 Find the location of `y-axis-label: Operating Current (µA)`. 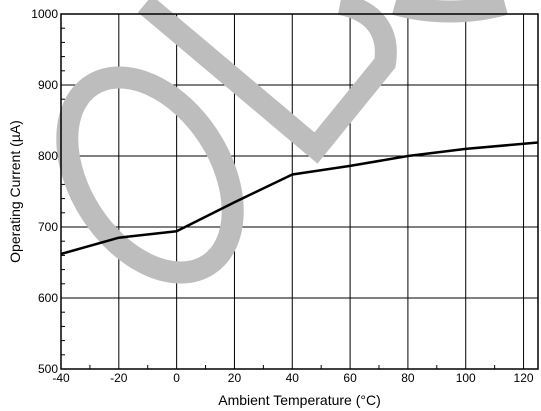

y-axis-label: Operating Current (µA) is located at coordinates (15, 191).